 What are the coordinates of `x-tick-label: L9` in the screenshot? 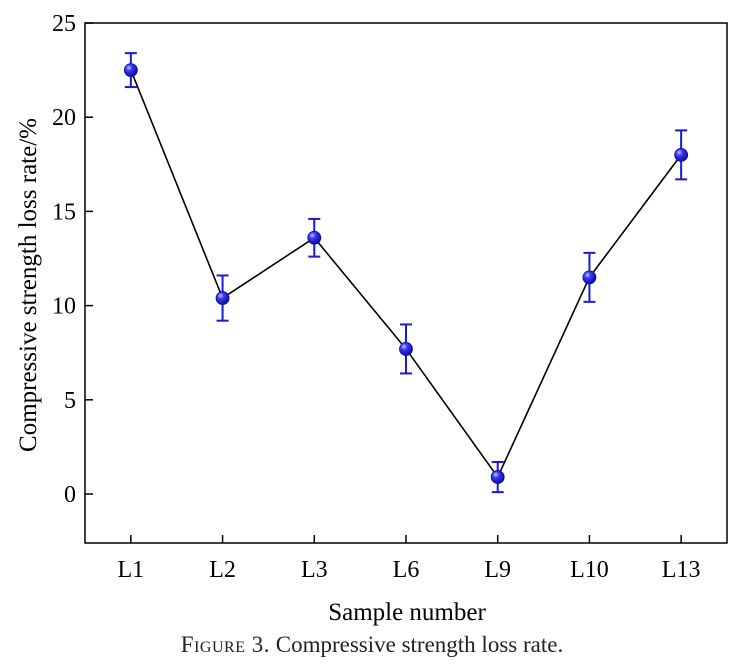 It's located at (497, 570).